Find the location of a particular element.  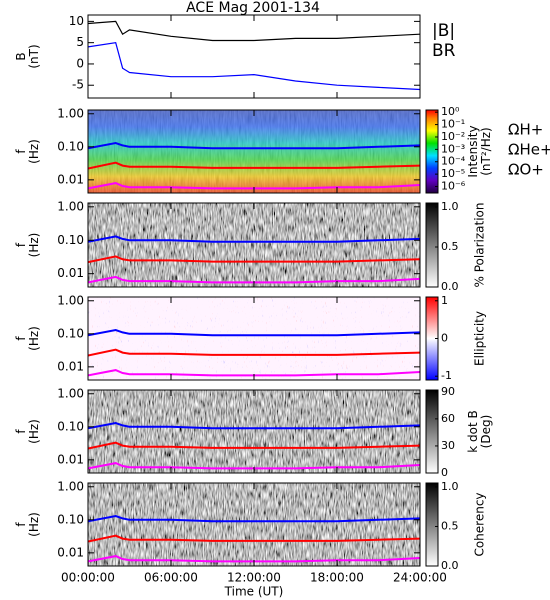

colorbar-label: (Deg) is located at coordinates (486, 432).